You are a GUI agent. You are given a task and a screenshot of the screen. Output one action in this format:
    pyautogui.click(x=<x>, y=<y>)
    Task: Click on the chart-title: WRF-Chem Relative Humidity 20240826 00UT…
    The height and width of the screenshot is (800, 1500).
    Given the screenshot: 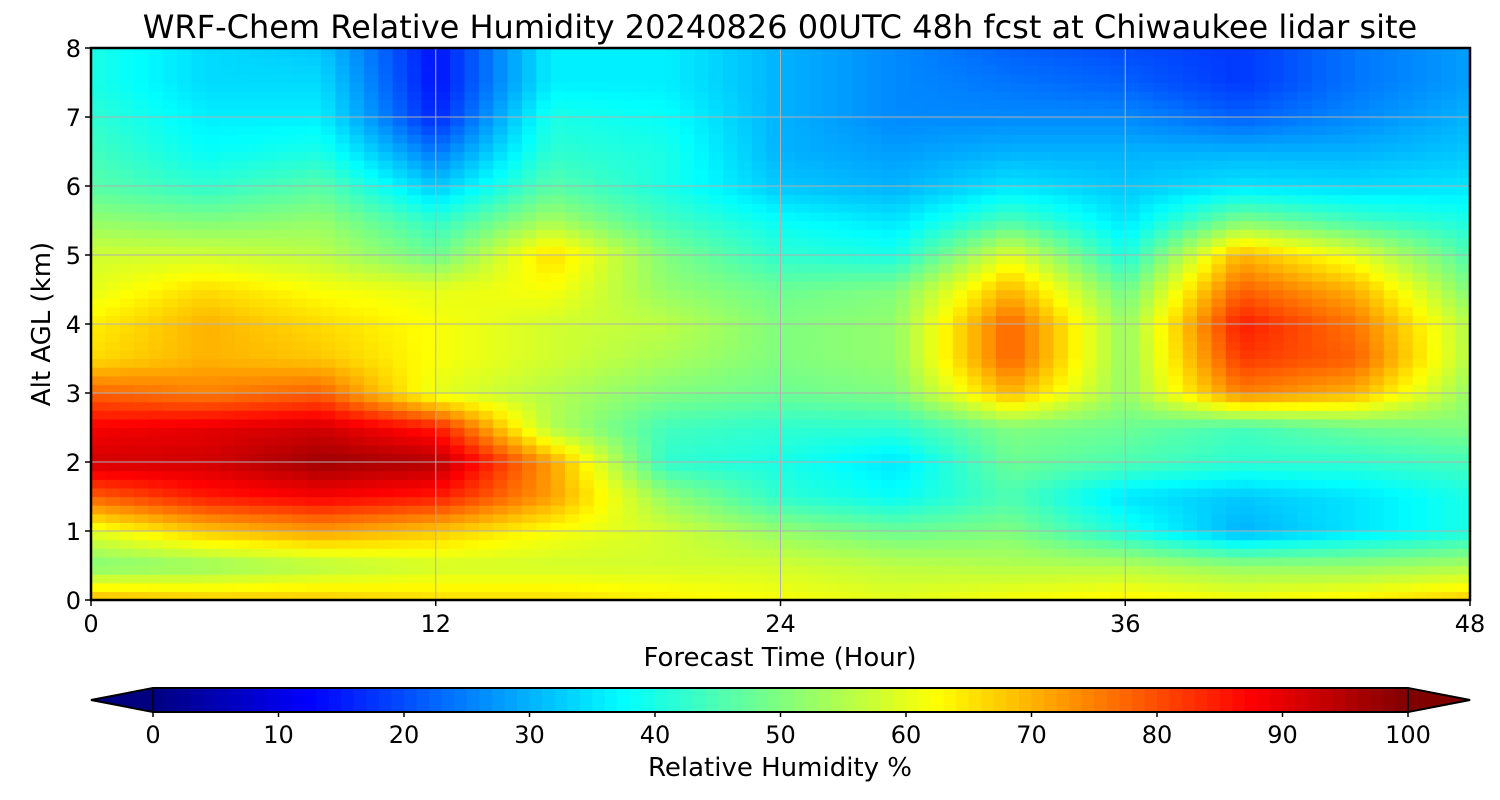 What is the action you would take?
    pyautogui.click(x=780, y=27)
    